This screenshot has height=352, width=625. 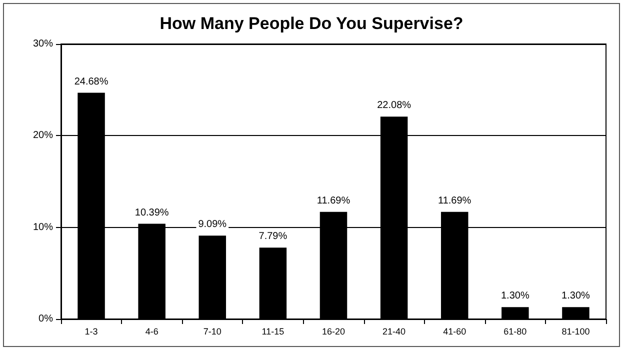 I want to click on data-label: 24.68%, so click(x=91, y=82).